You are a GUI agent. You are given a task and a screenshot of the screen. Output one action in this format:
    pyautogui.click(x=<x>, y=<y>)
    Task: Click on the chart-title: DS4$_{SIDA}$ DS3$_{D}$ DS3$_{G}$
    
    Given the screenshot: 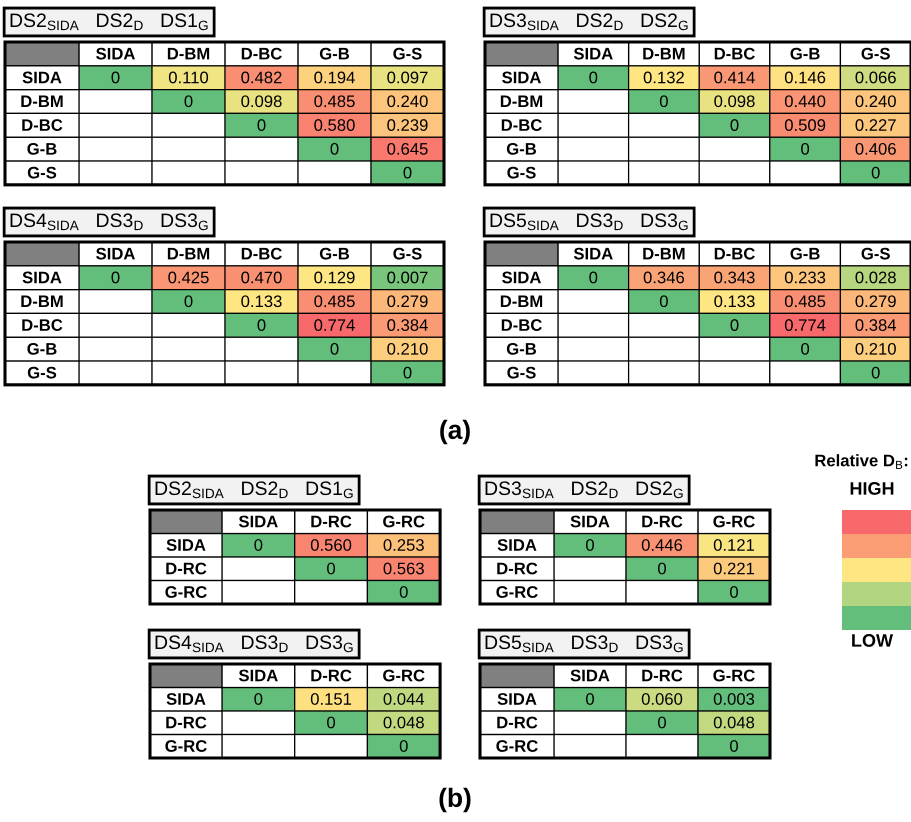 What is the action you would take?
    pyautogui.click(x=254, y=643)
    